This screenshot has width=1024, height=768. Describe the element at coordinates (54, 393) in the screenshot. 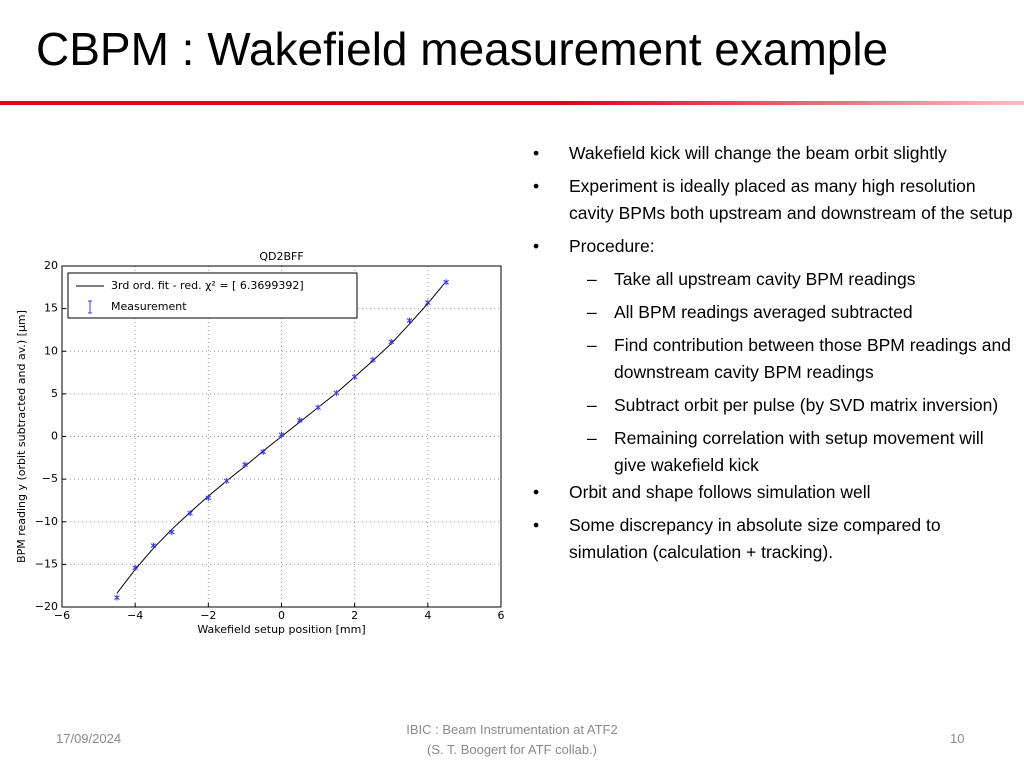

I see `y-tick-label: 5` at that location.